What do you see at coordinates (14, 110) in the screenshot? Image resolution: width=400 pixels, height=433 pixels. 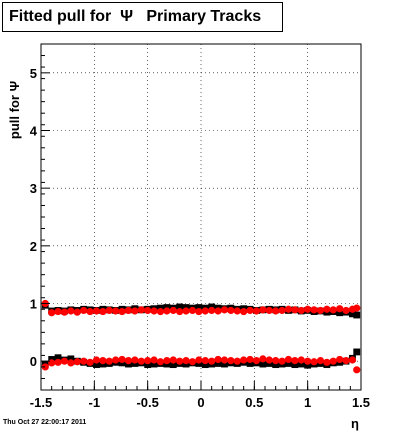 I see `y-axis-label: pull for Ψ` at bounding box center [14, 110].